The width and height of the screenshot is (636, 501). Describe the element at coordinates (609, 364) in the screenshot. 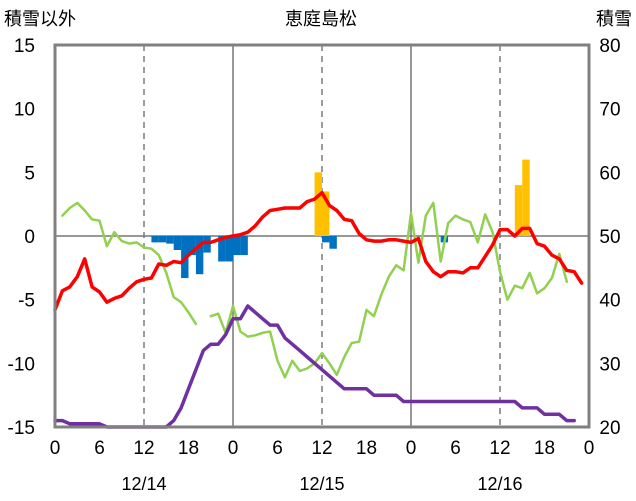

I see `right-tick-label: 30` at that location.